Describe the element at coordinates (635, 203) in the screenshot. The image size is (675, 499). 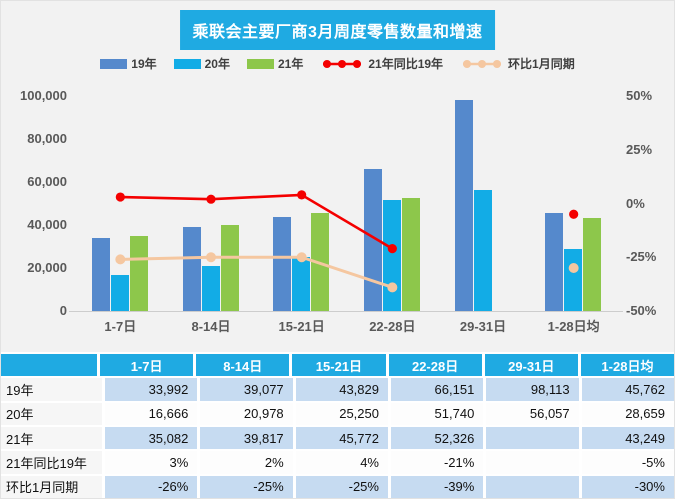
I see `secondary-y-axis-tick-label: 0%` at that location.